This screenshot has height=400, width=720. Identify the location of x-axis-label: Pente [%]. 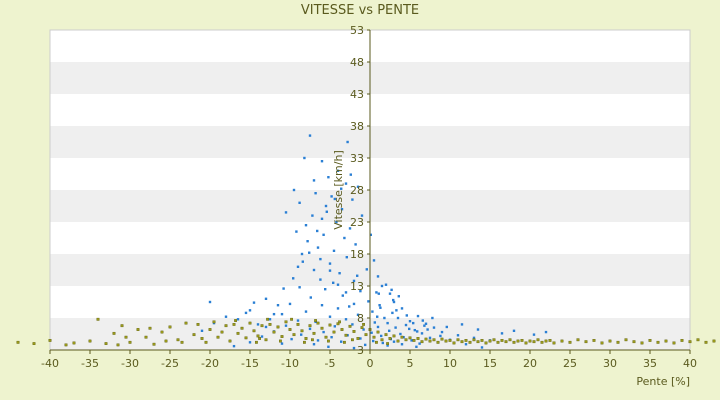
(663, 381).